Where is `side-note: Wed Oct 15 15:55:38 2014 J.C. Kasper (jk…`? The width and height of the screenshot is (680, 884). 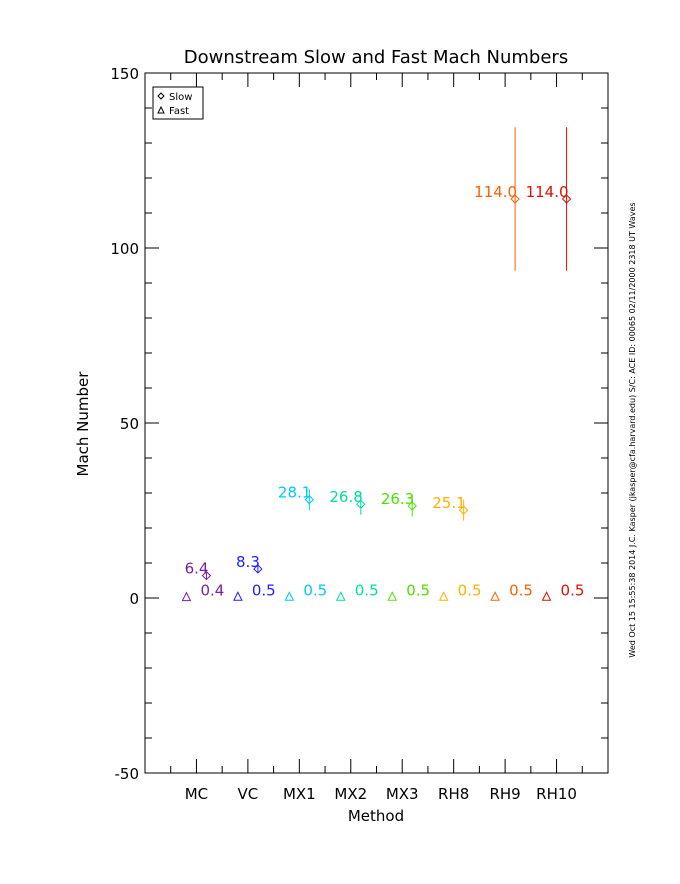
side-note: Wed Oct 15 15:55:38 2014 J.C. Kasper (jk… is located at coordinates (632, 429).